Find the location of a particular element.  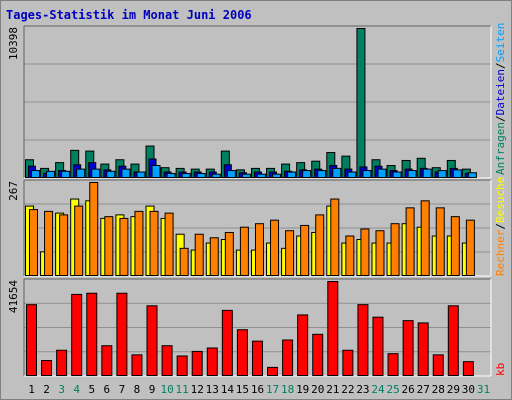

day-label-7: 7 is located at coordinates (122, 389).